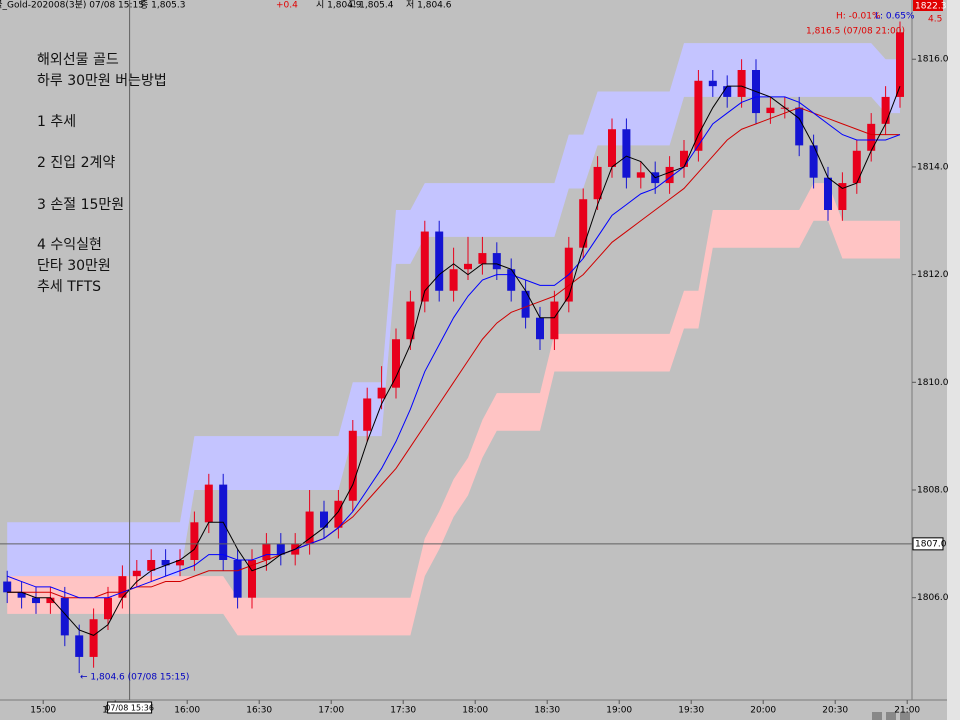 The width and height of the screenshot is (960, 720). What do you see at coordinates (953, 360) in the screenshot?
I see `scrollbar` at bounding box center [953, 360].